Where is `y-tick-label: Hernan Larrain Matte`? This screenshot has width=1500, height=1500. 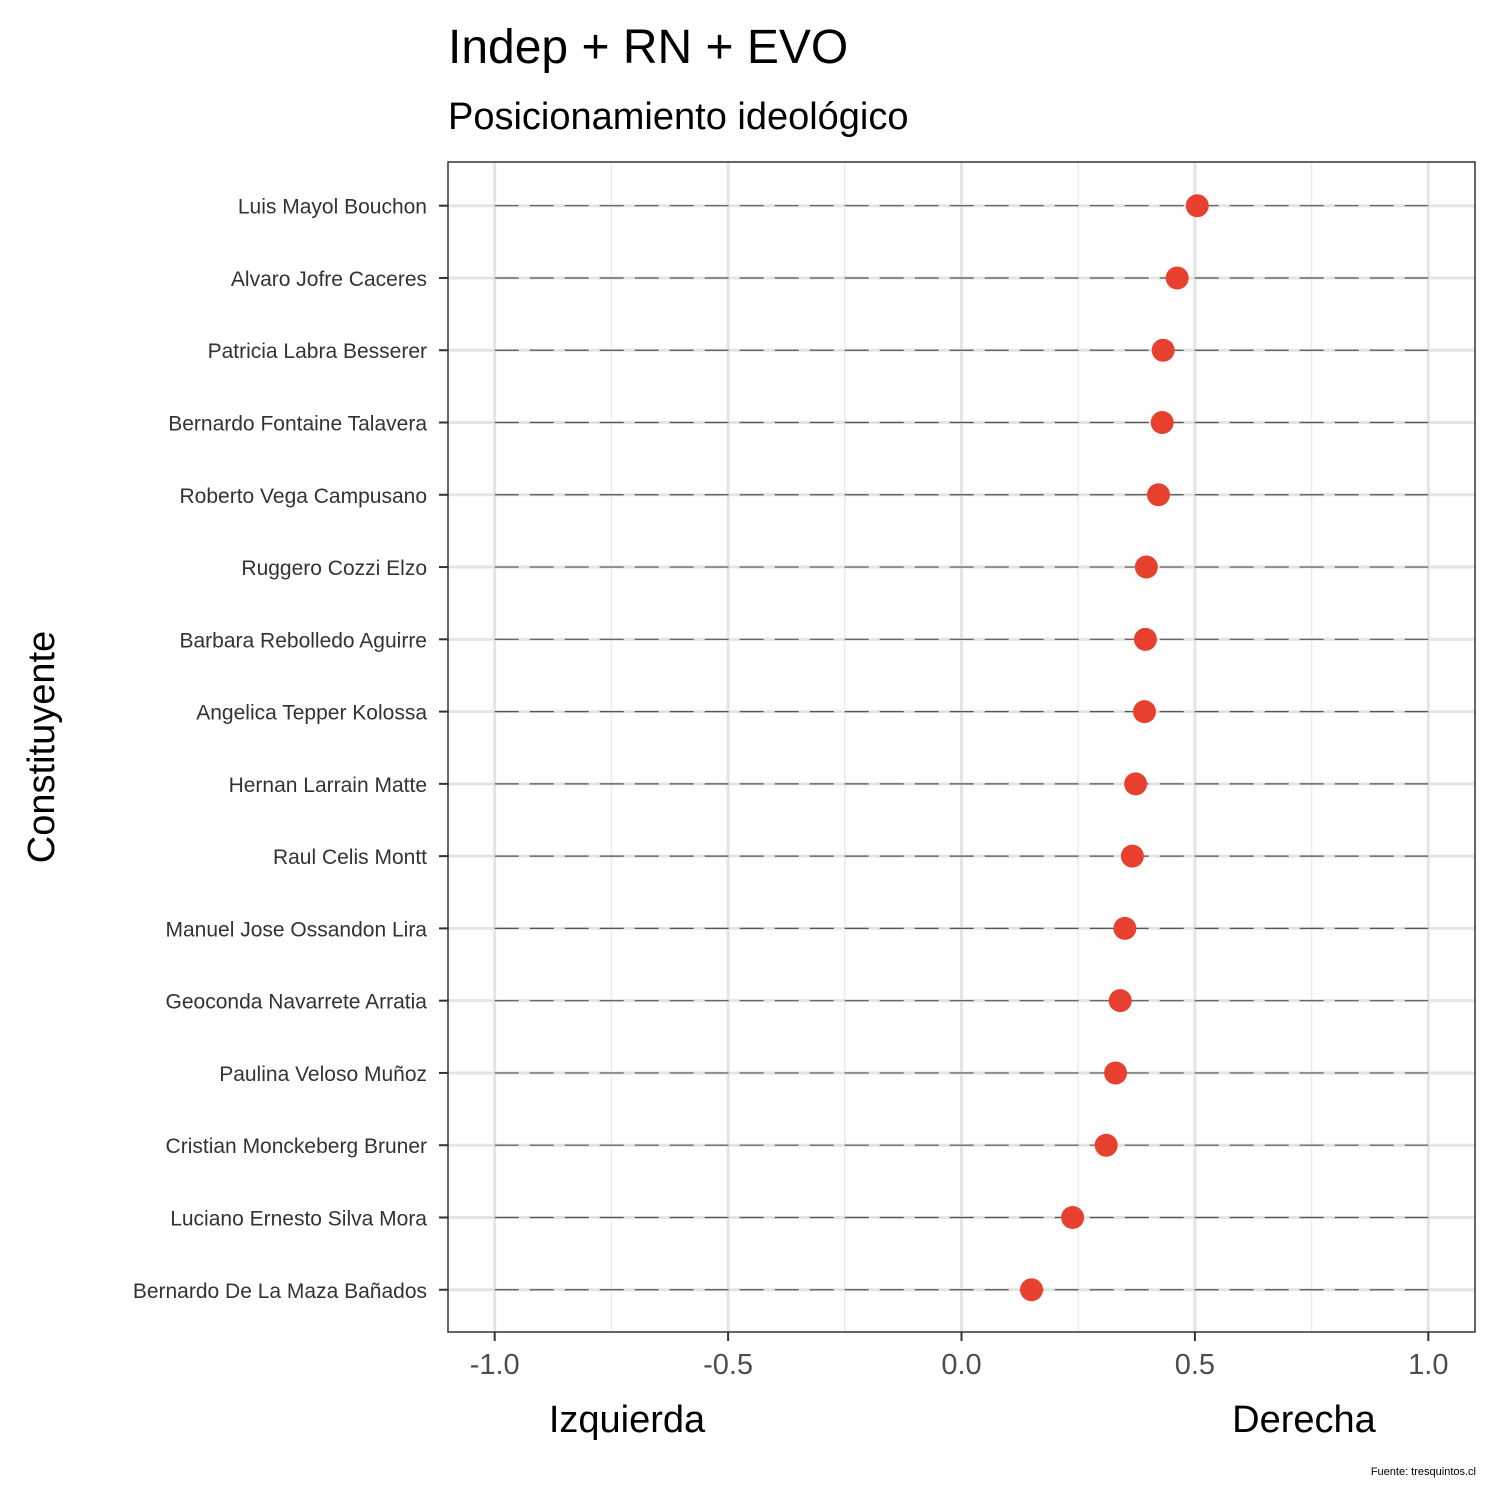 y-tick-label: Hernan Larrain Matte is located at coordinates (328, 785).